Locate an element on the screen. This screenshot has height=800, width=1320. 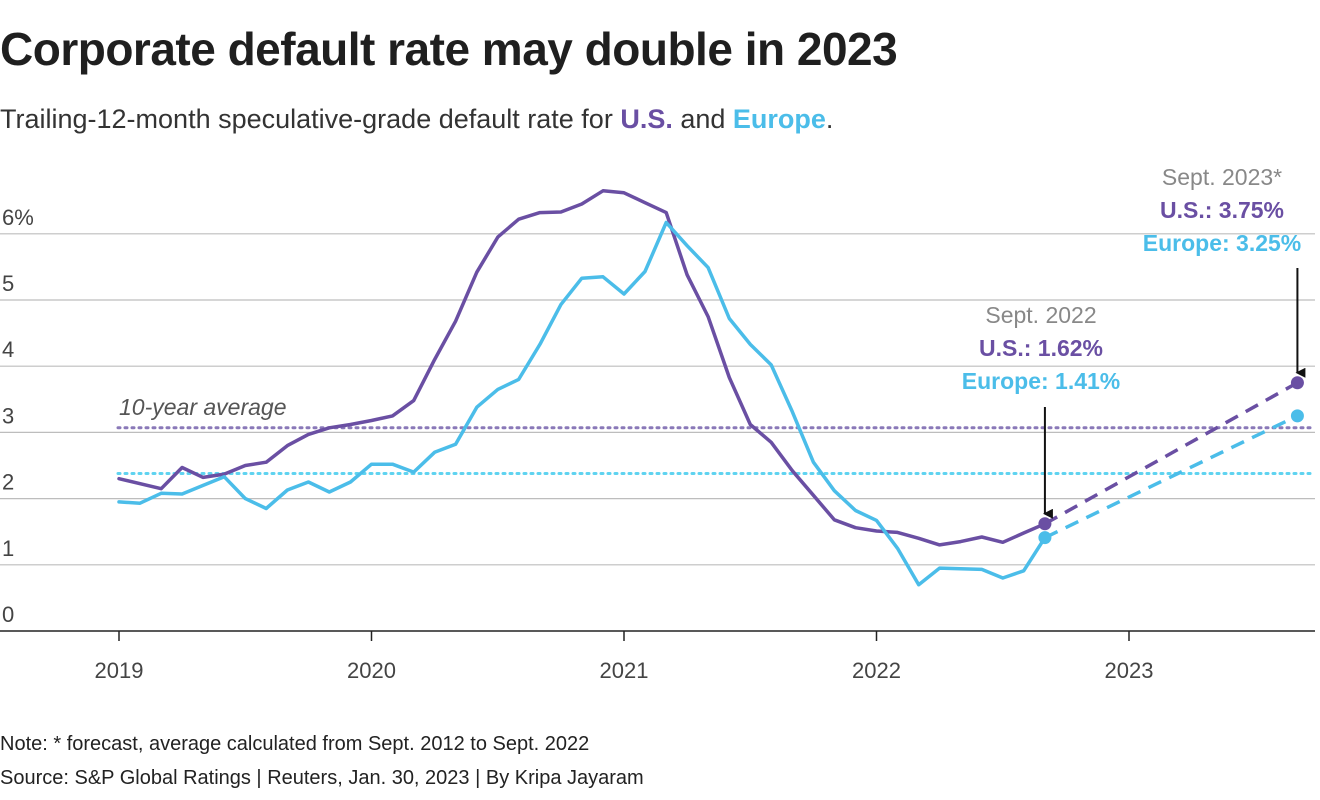
europe-point-sept-2023 is located at coordinates (1297, 416).